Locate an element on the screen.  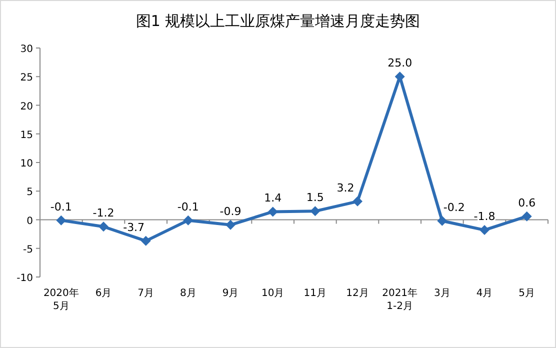
x-tick-label: 6月 is located at coordinates (103, 293).